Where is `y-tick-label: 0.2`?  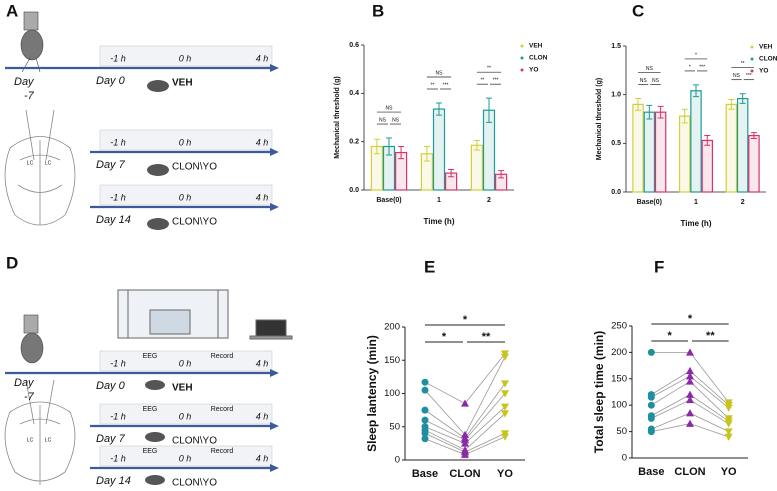 y-tick-label: 0.2 is located at coordinates (354, 142).